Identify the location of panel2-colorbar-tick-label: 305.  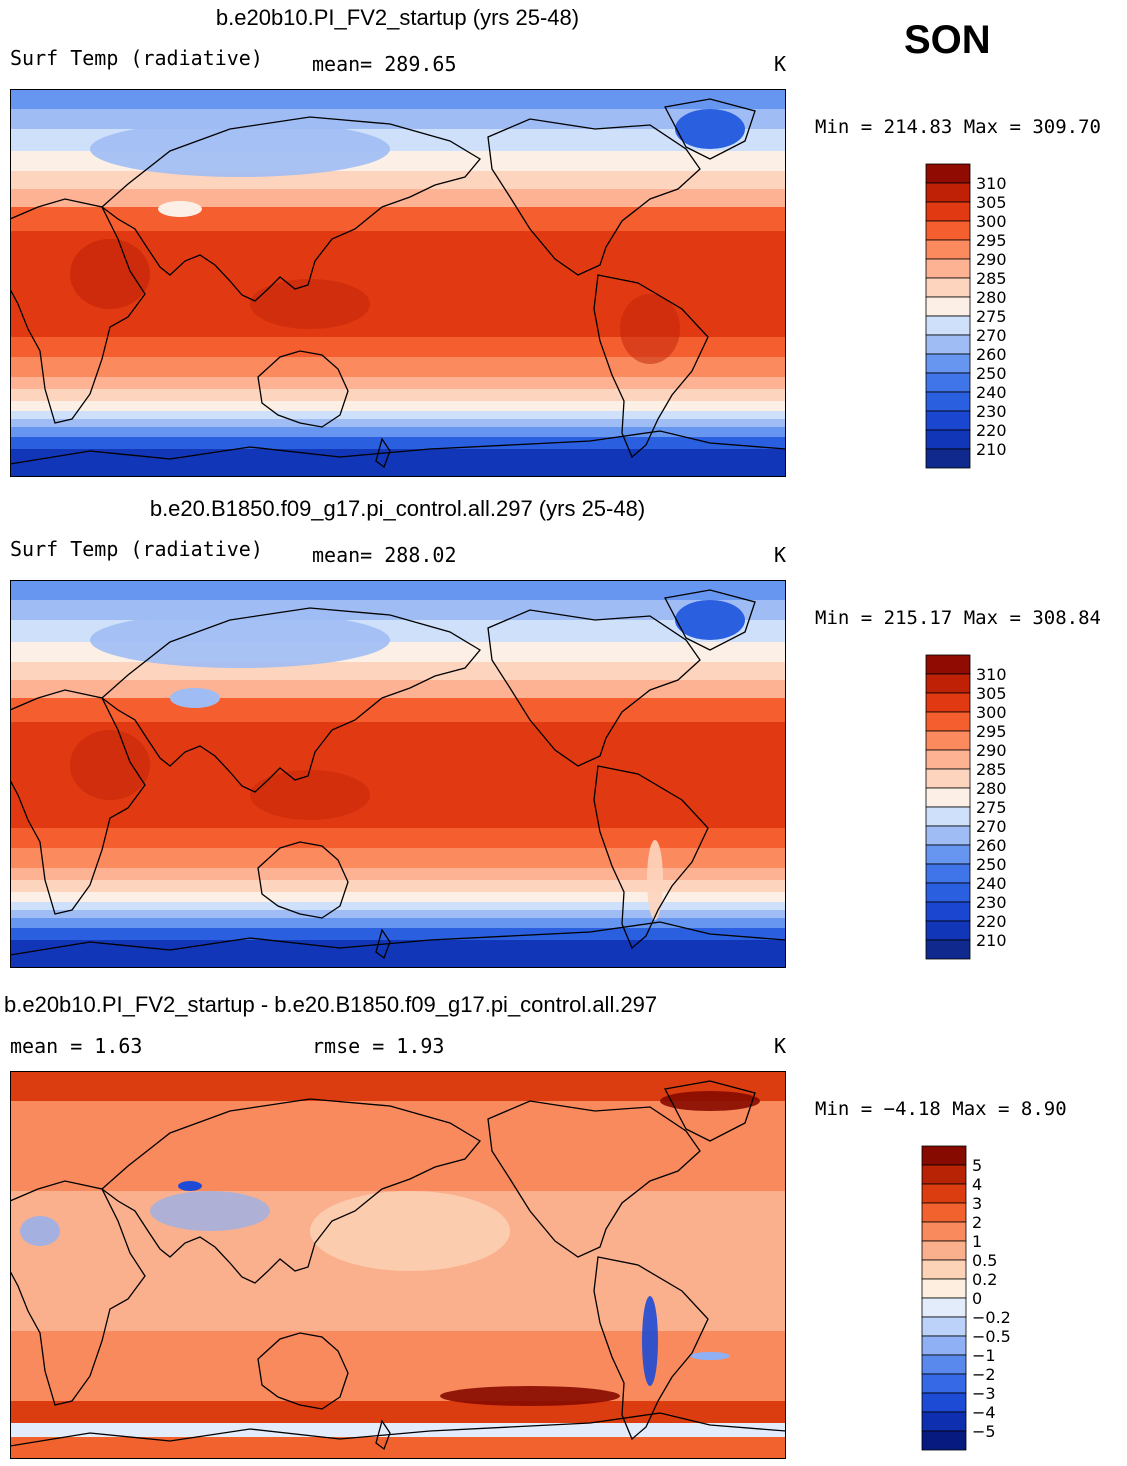
(991, 693).